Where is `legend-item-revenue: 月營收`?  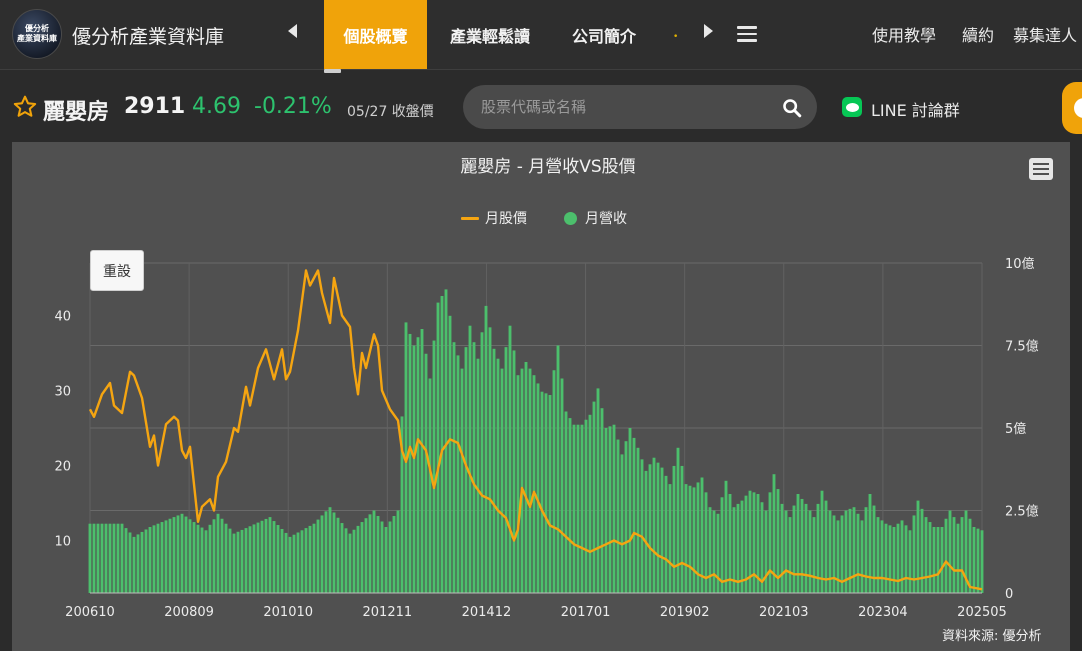 legend-item-revenue: 月營收 is located at coordinates (595, 218).